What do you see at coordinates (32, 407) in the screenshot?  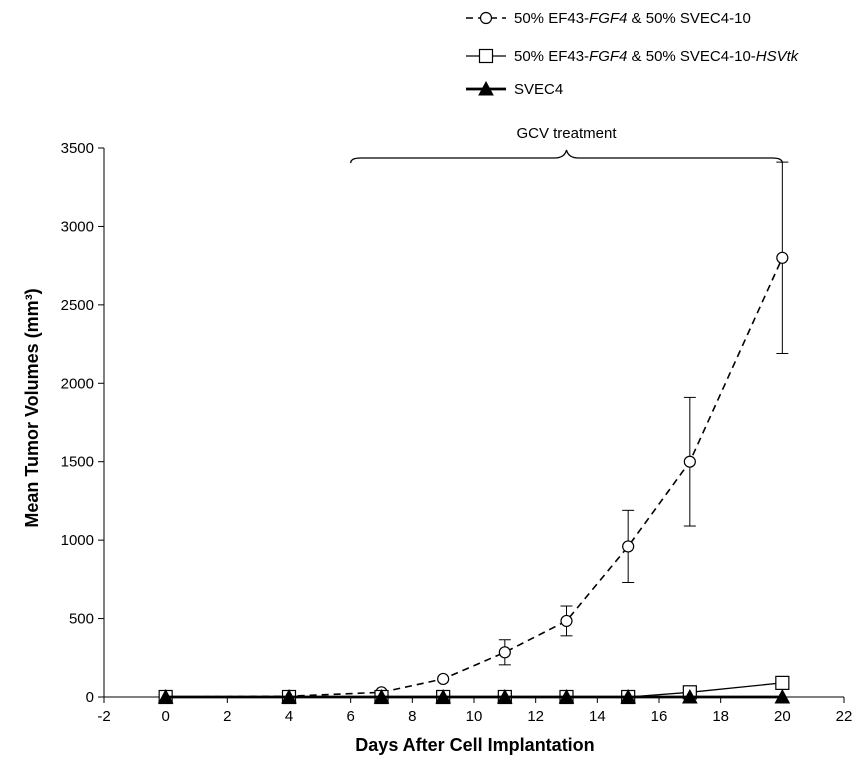 I see `y-axis-title: Mean Tumor Volumes (mm³)` at bounding box center [32, 407].